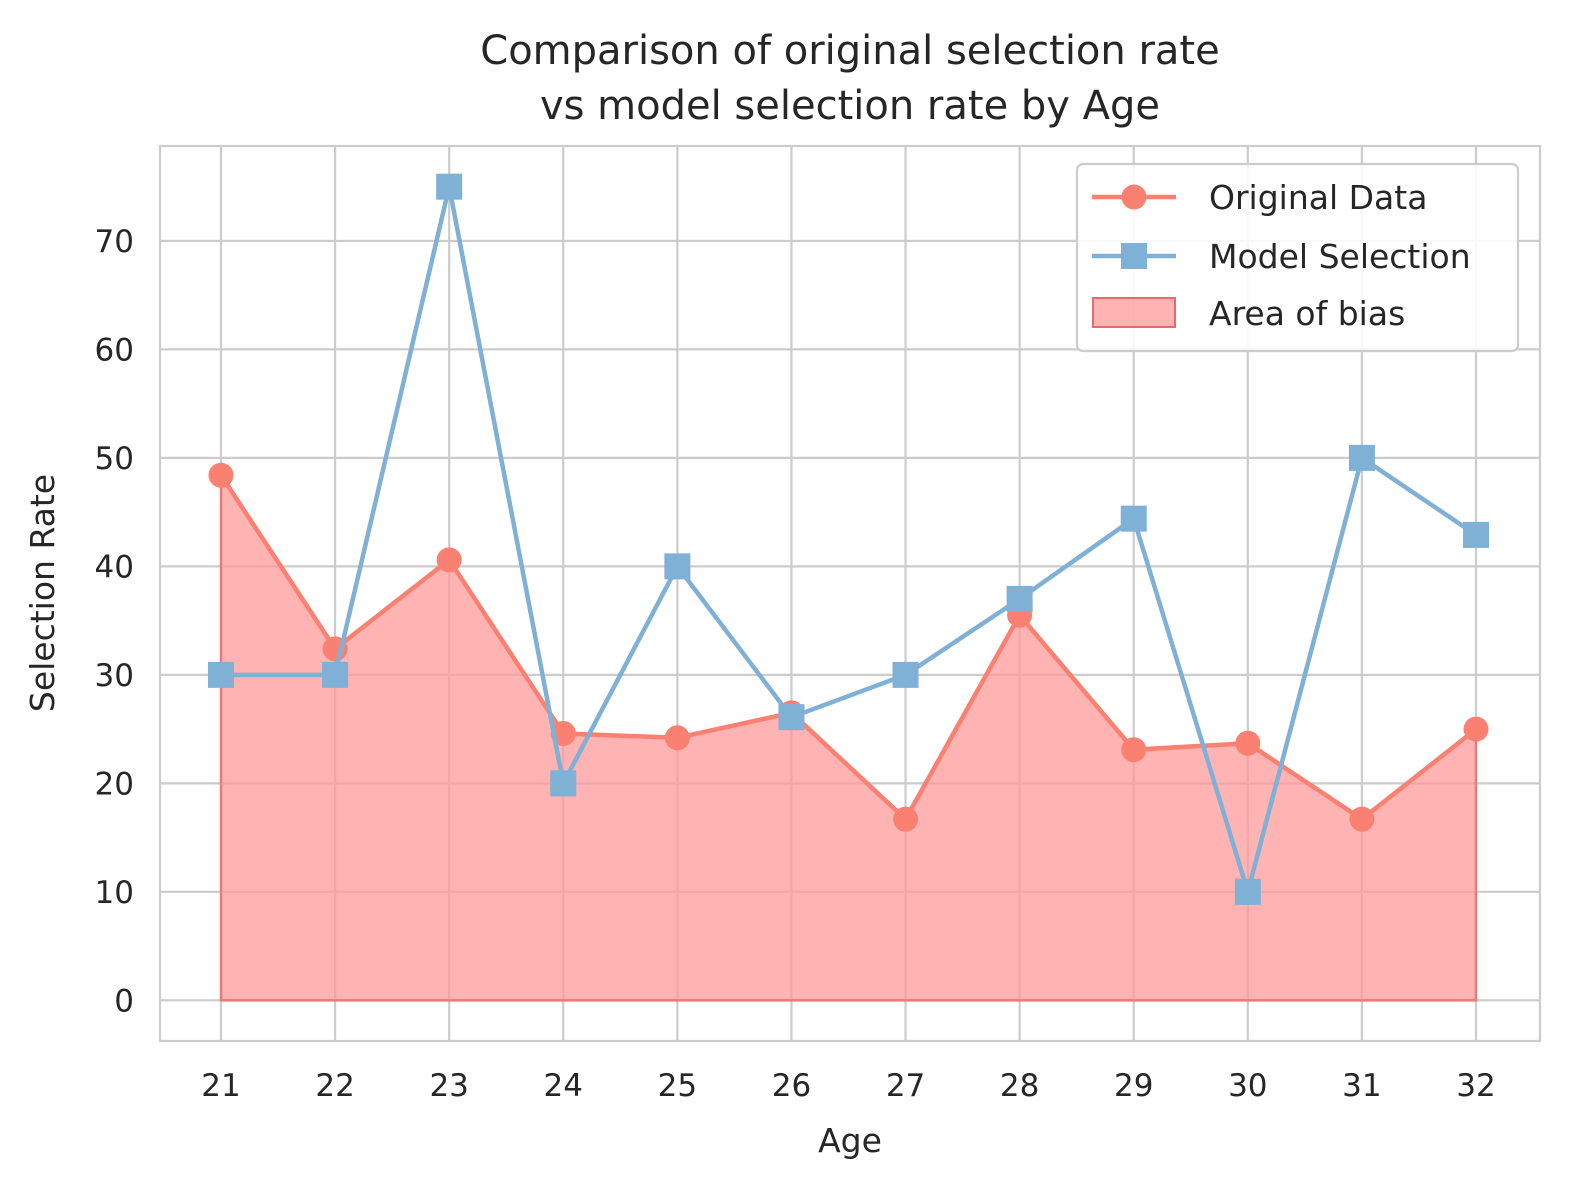  I want to click on x-tick-label: 21, so click(220, 1086).